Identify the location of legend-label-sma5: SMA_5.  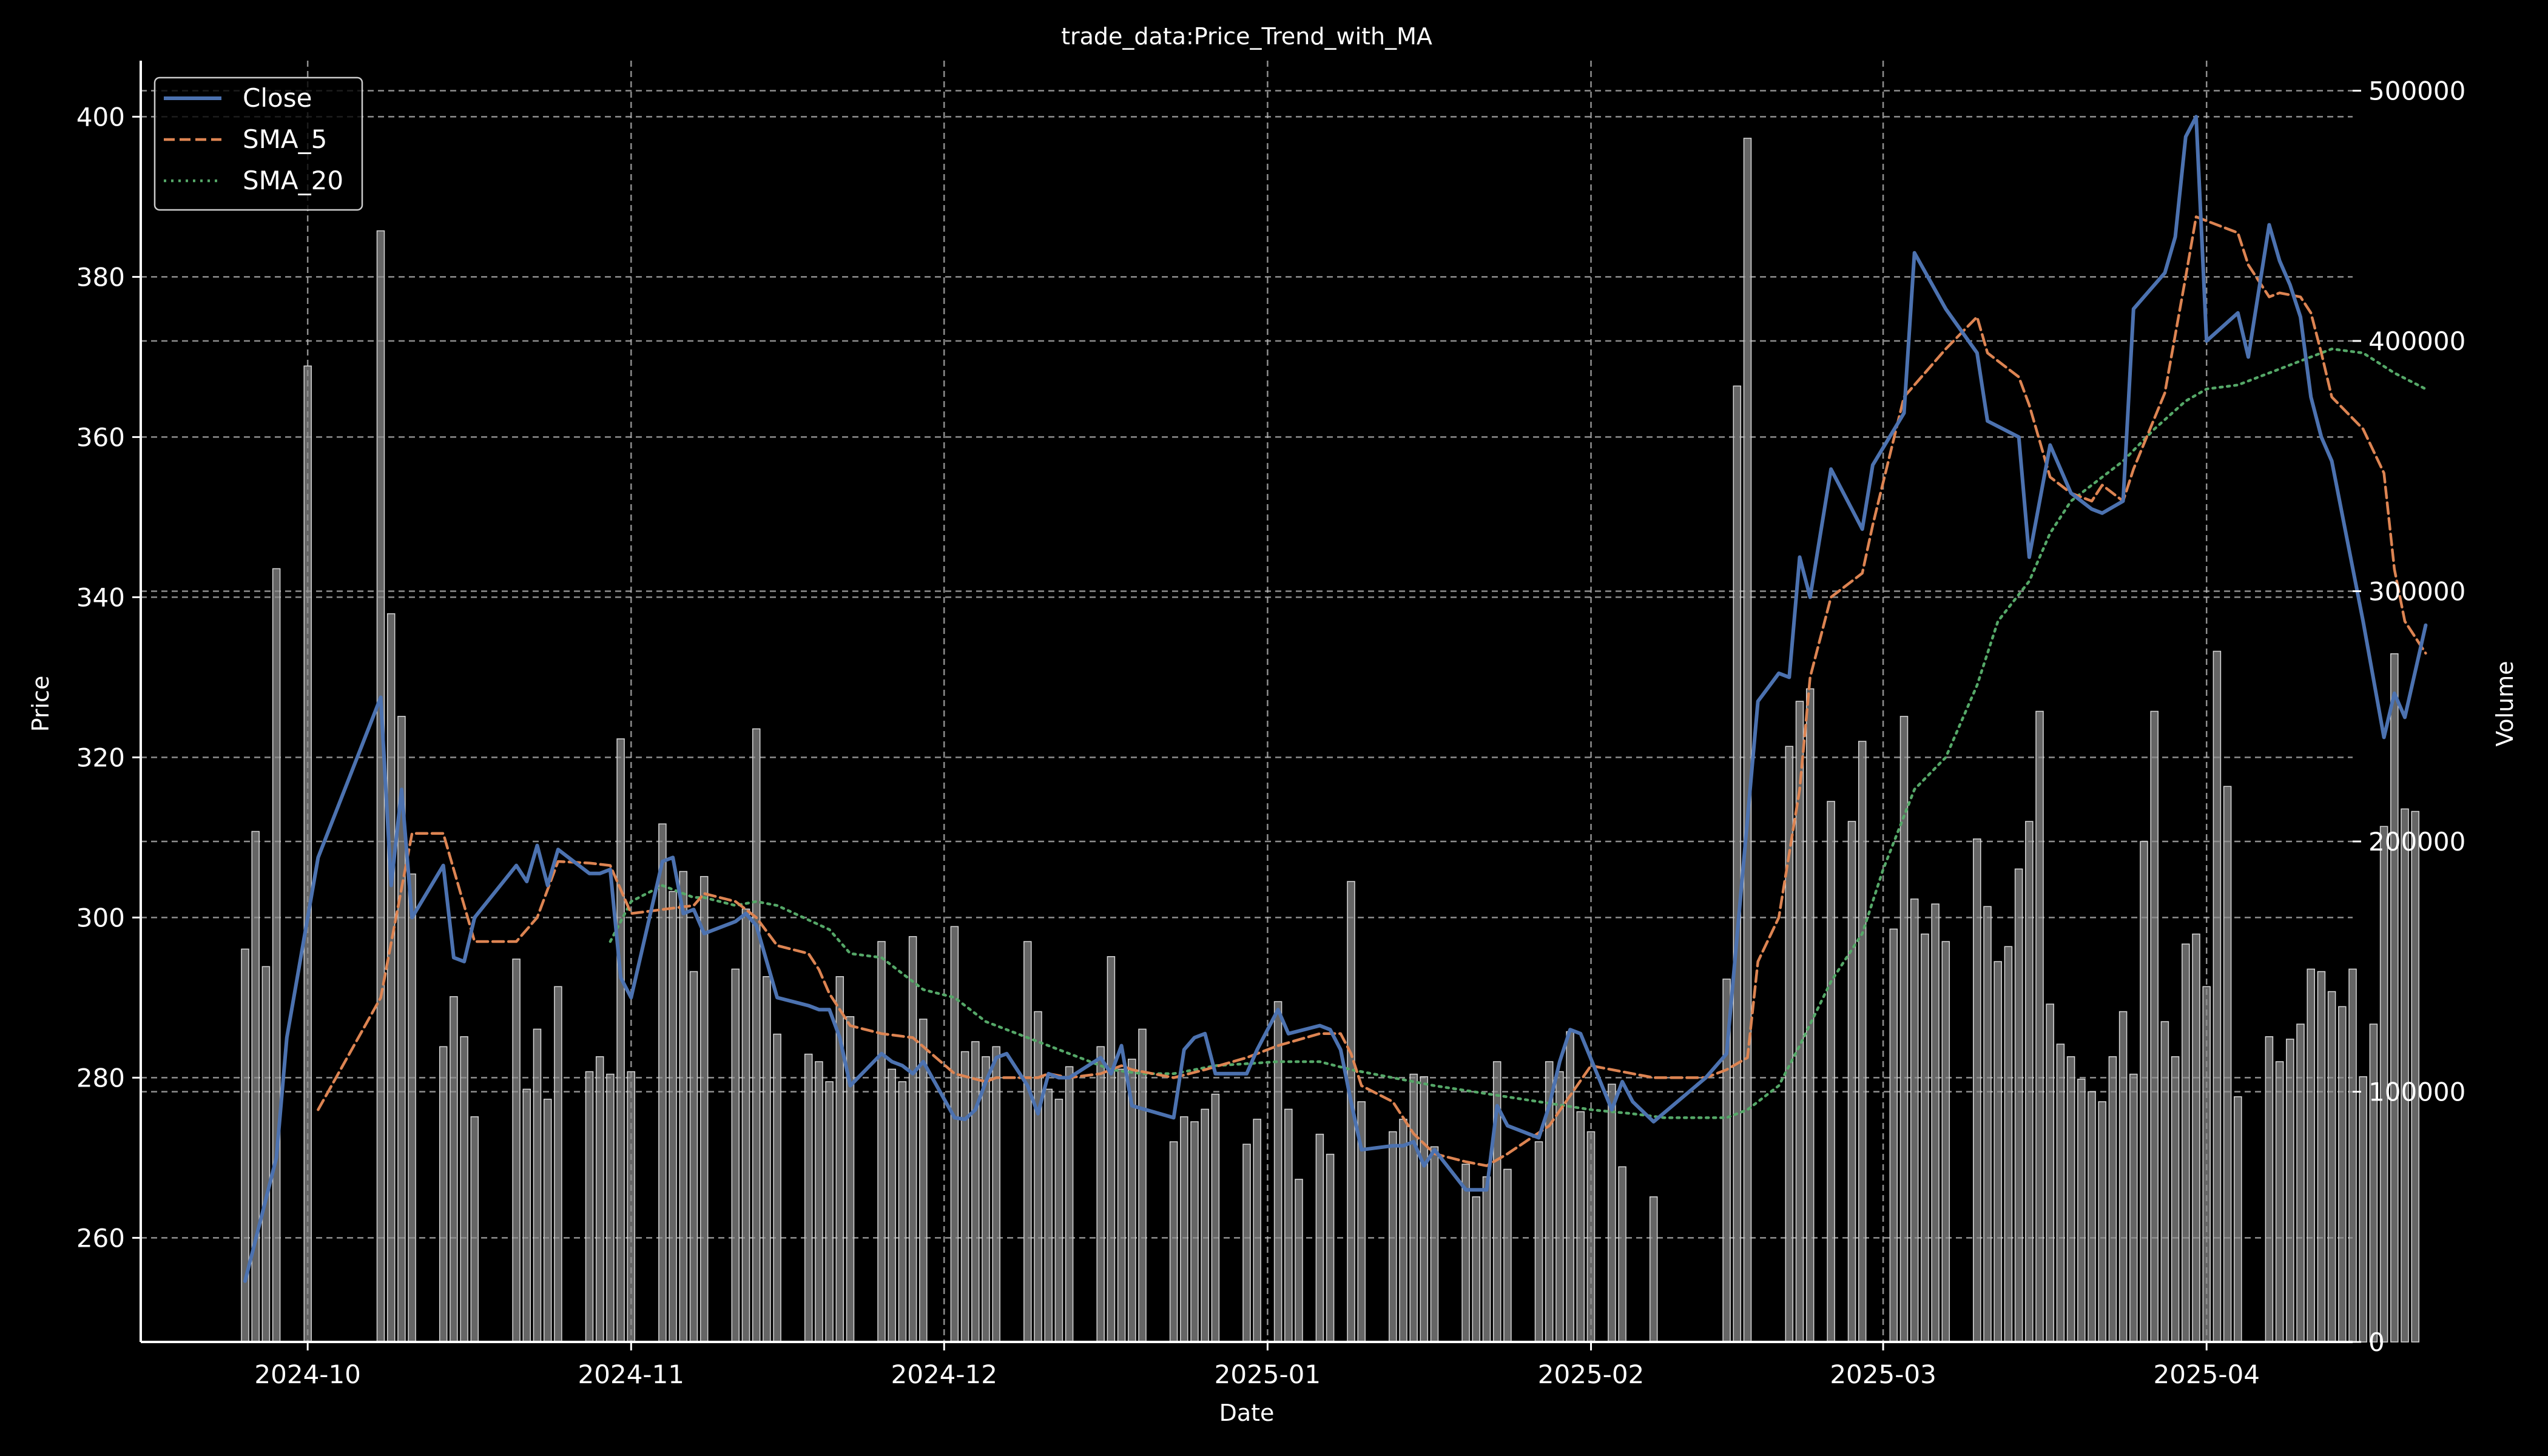
(285, 139).